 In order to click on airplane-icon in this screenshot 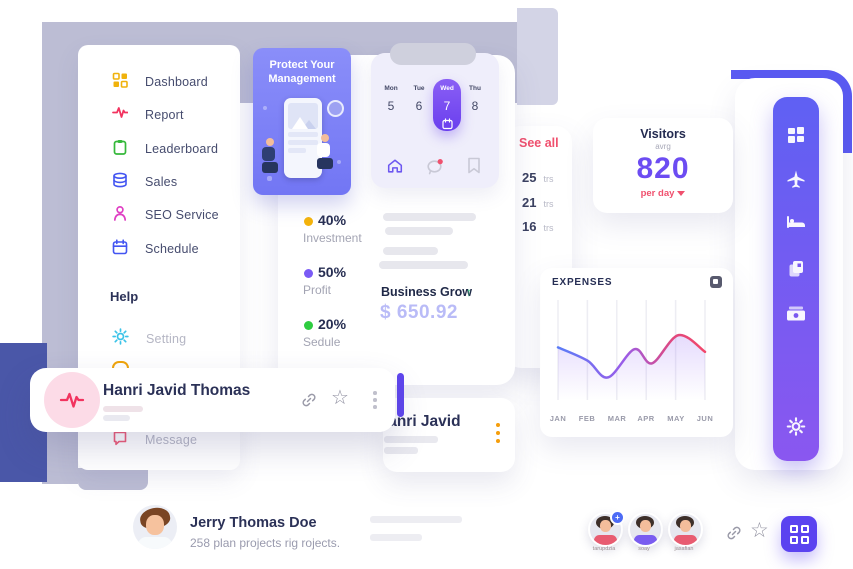, I will do `click(796, 181)`.